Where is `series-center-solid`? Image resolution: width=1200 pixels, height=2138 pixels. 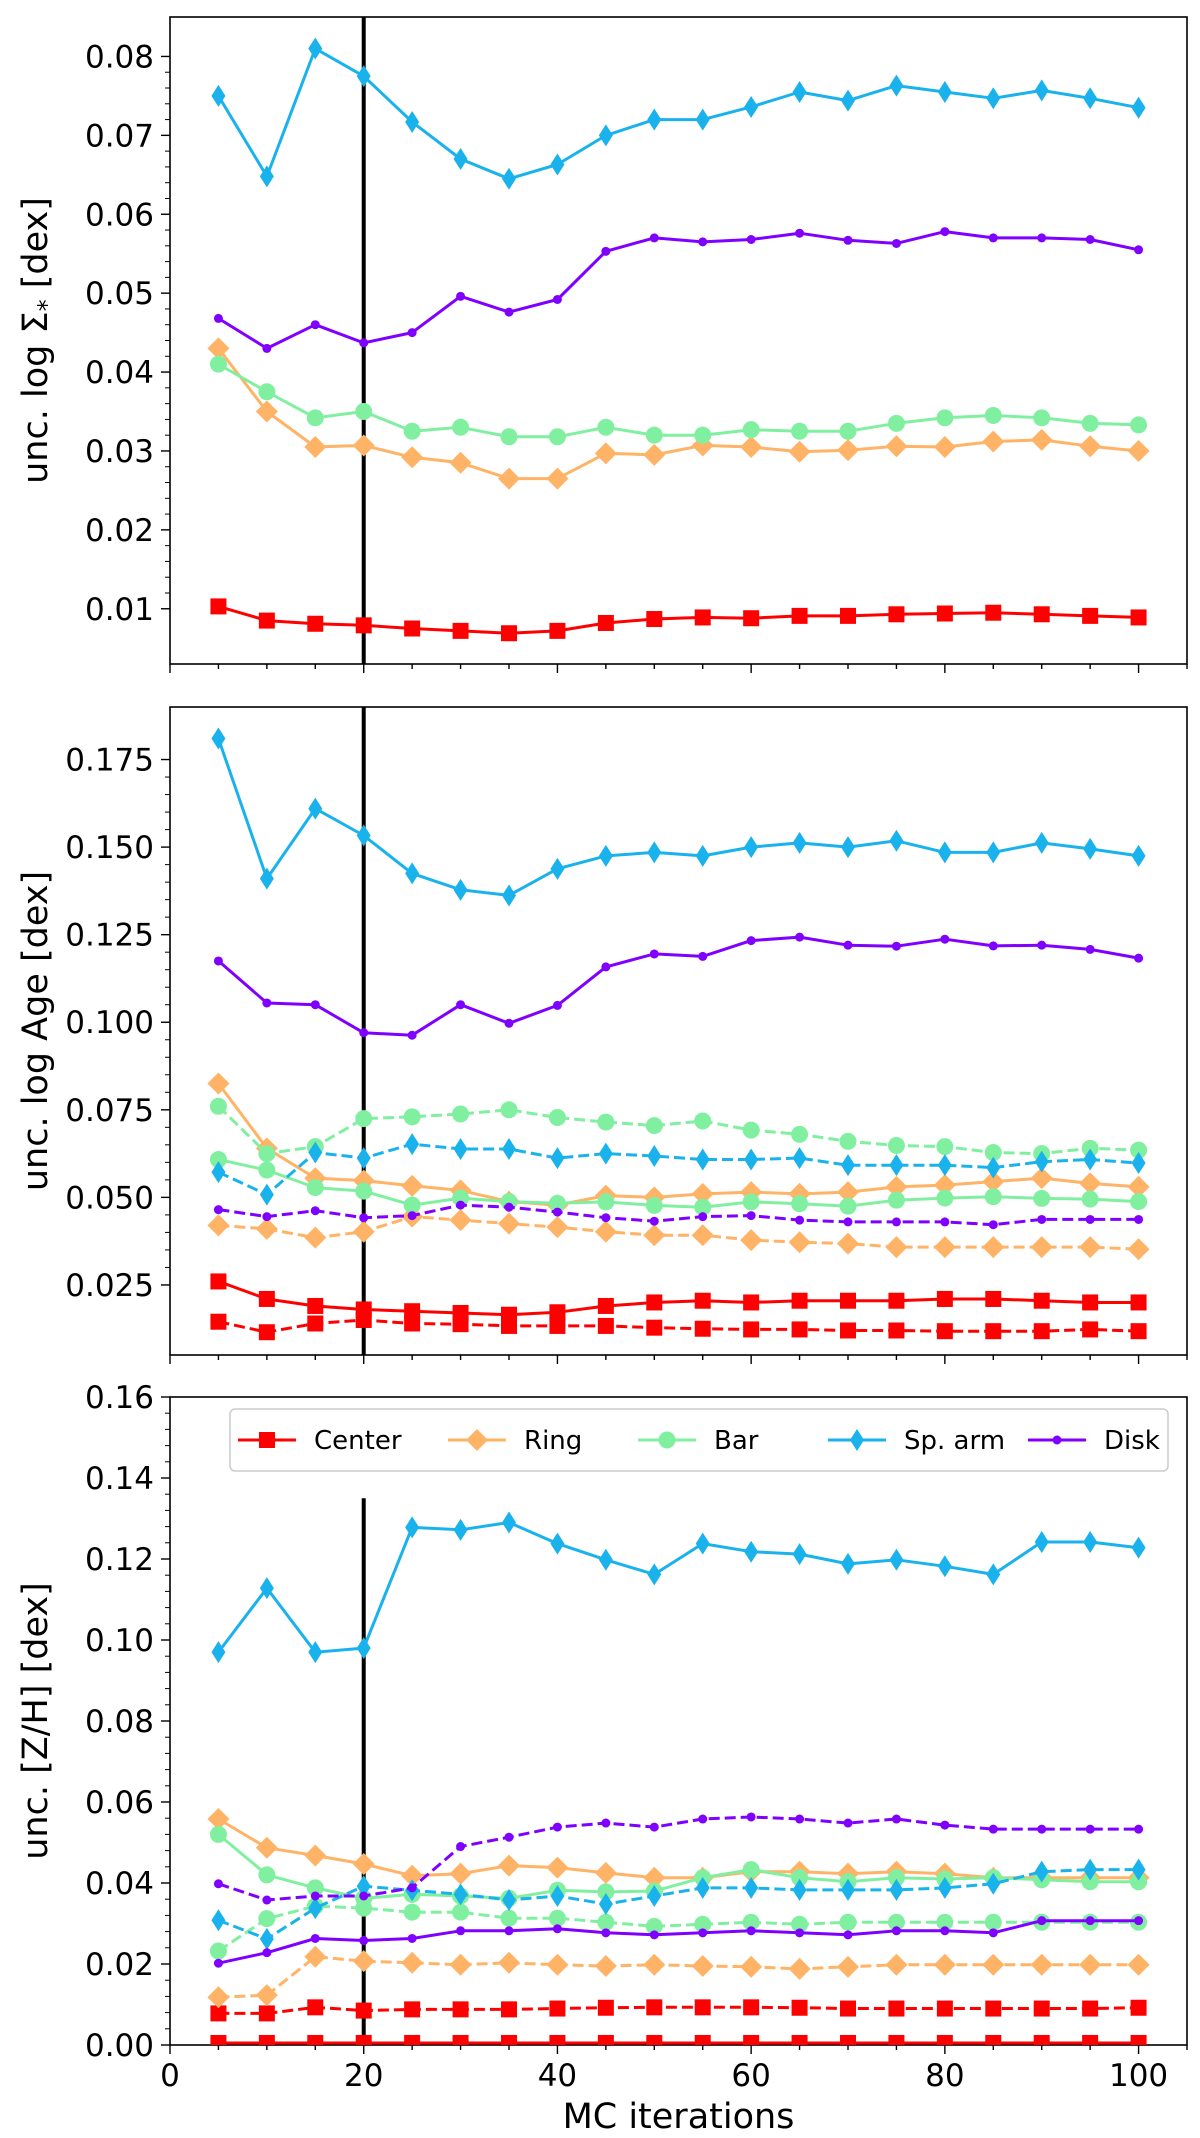 series-center-solid is located at coordinates (678, 620).